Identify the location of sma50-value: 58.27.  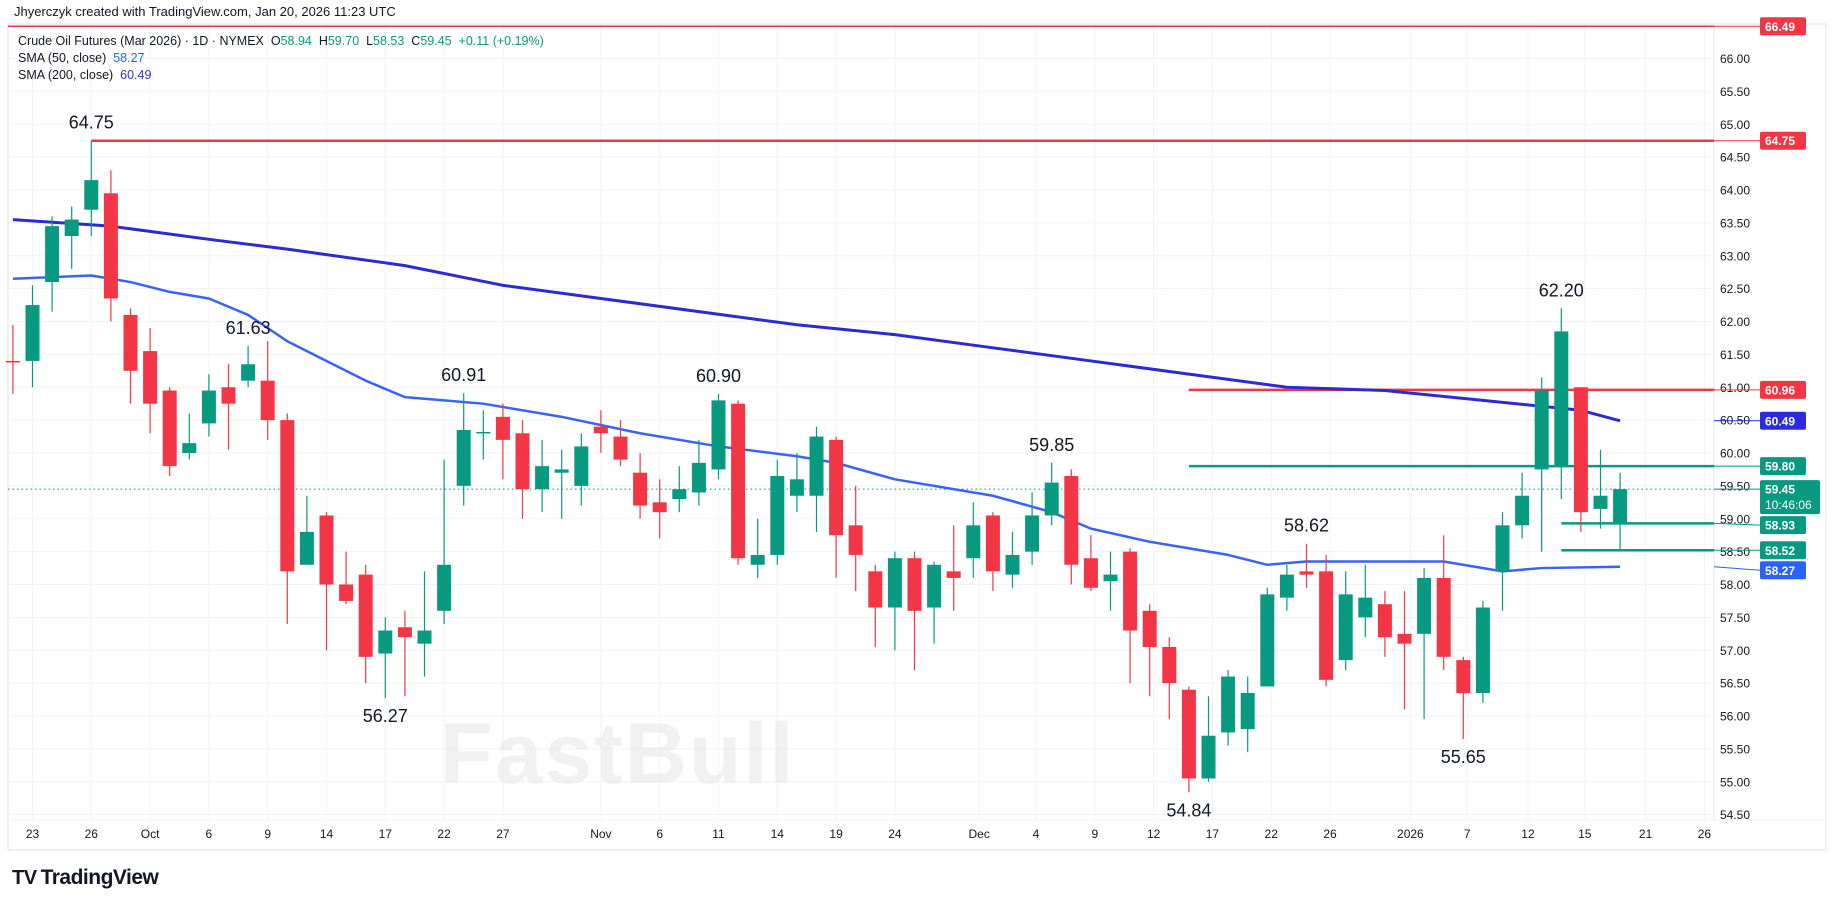
(129, 58).